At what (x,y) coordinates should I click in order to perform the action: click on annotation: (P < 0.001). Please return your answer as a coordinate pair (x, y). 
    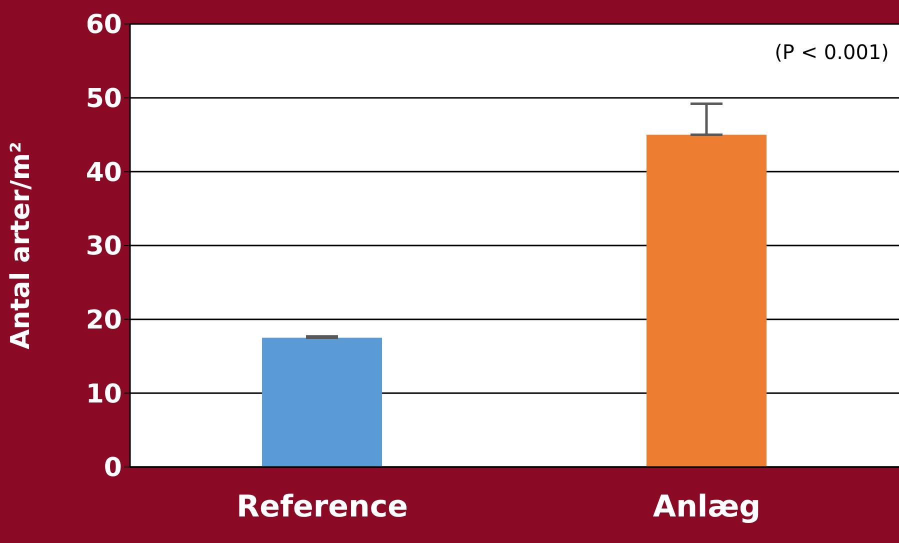
    Looking at the image, I should click on (831, 52).